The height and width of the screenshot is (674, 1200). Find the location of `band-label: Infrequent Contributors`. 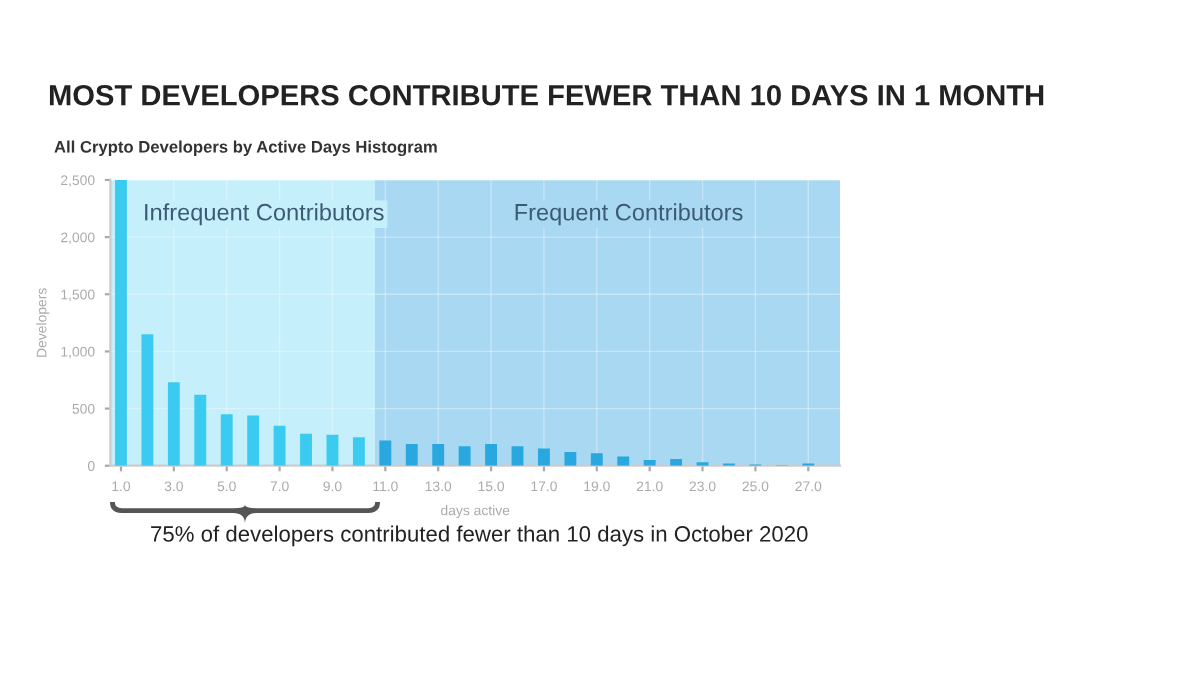

band-label: Infrequent Contributors is located at coordinates (264, 214).